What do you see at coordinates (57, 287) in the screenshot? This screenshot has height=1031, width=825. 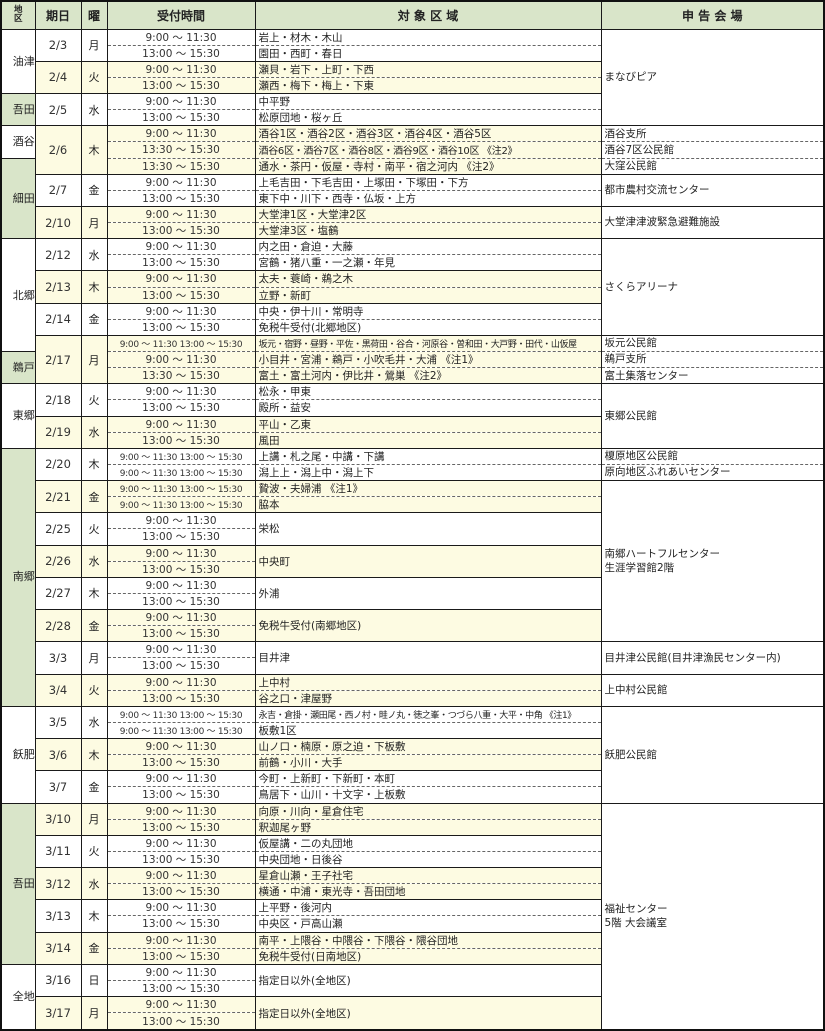 I see `date-cell: 2/13` at bounding box center [57, 287].